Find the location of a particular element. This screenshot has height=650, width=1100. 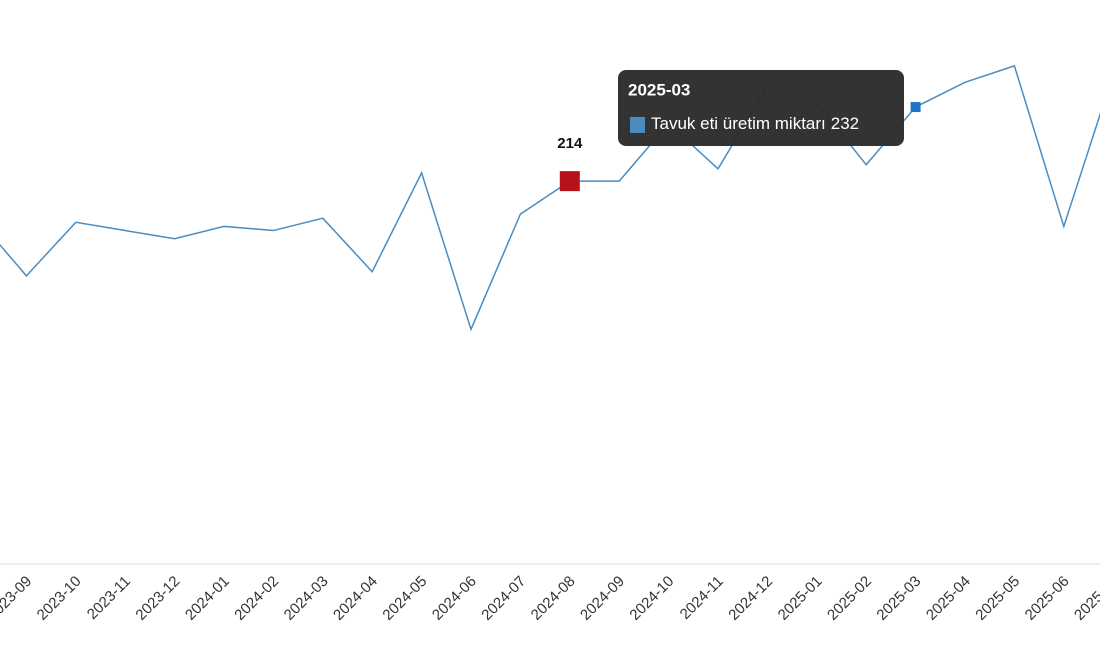

x-tick-label: 2024-05 is located at coordinates (404, 598).